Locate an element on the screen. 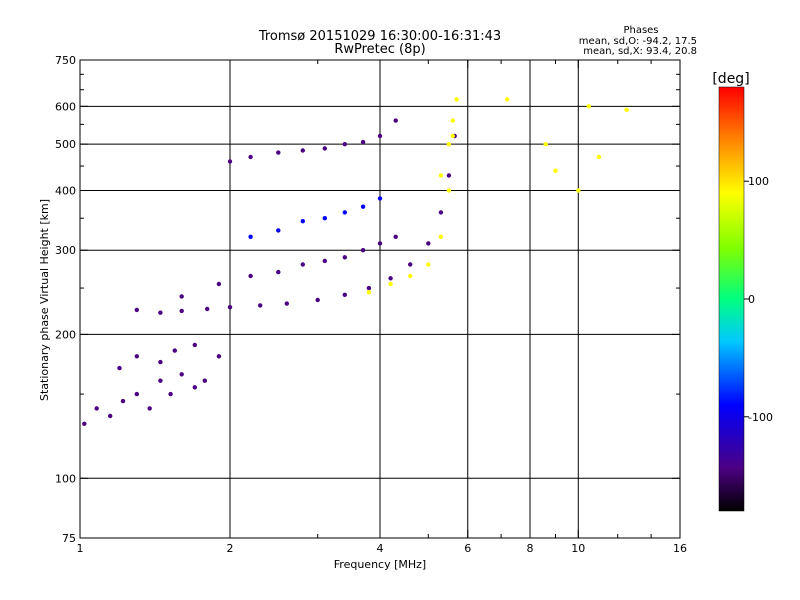 The width and height of the screenshot is (800, 600). chart-subtitle: RwPretec (8p) is located at coordinates (379, 49).